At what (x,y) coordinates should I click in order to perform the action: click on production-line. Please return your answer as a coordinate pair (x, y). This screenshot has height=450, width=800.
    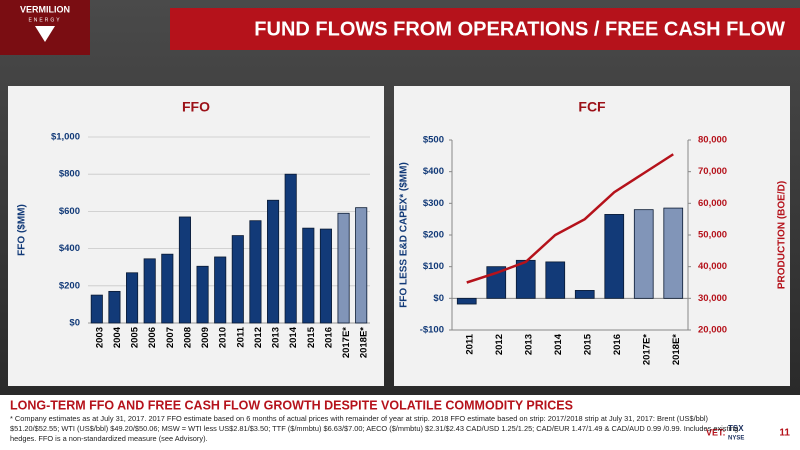
    Looking at the image, I should click on (570, 218).